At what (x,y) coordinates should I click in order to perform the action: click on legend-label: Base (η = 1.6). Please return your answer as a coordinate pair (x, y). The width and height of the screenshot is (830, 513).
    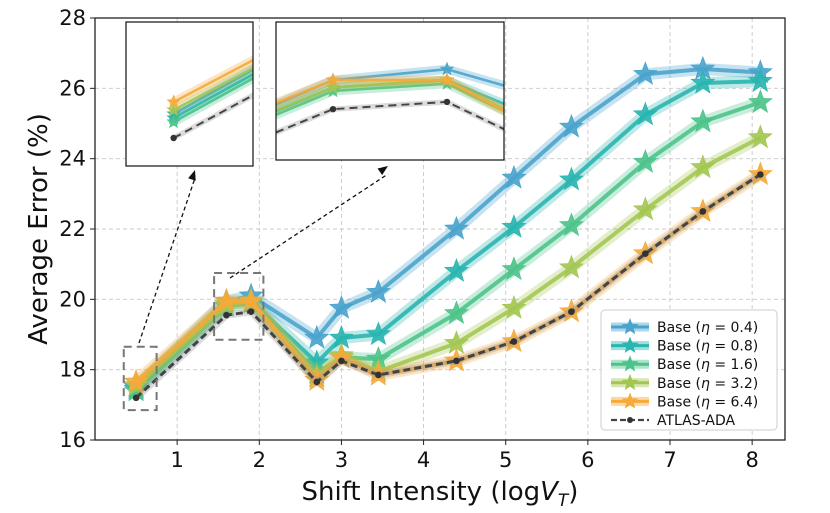
    Looking at the image, I should click on (707, 365).